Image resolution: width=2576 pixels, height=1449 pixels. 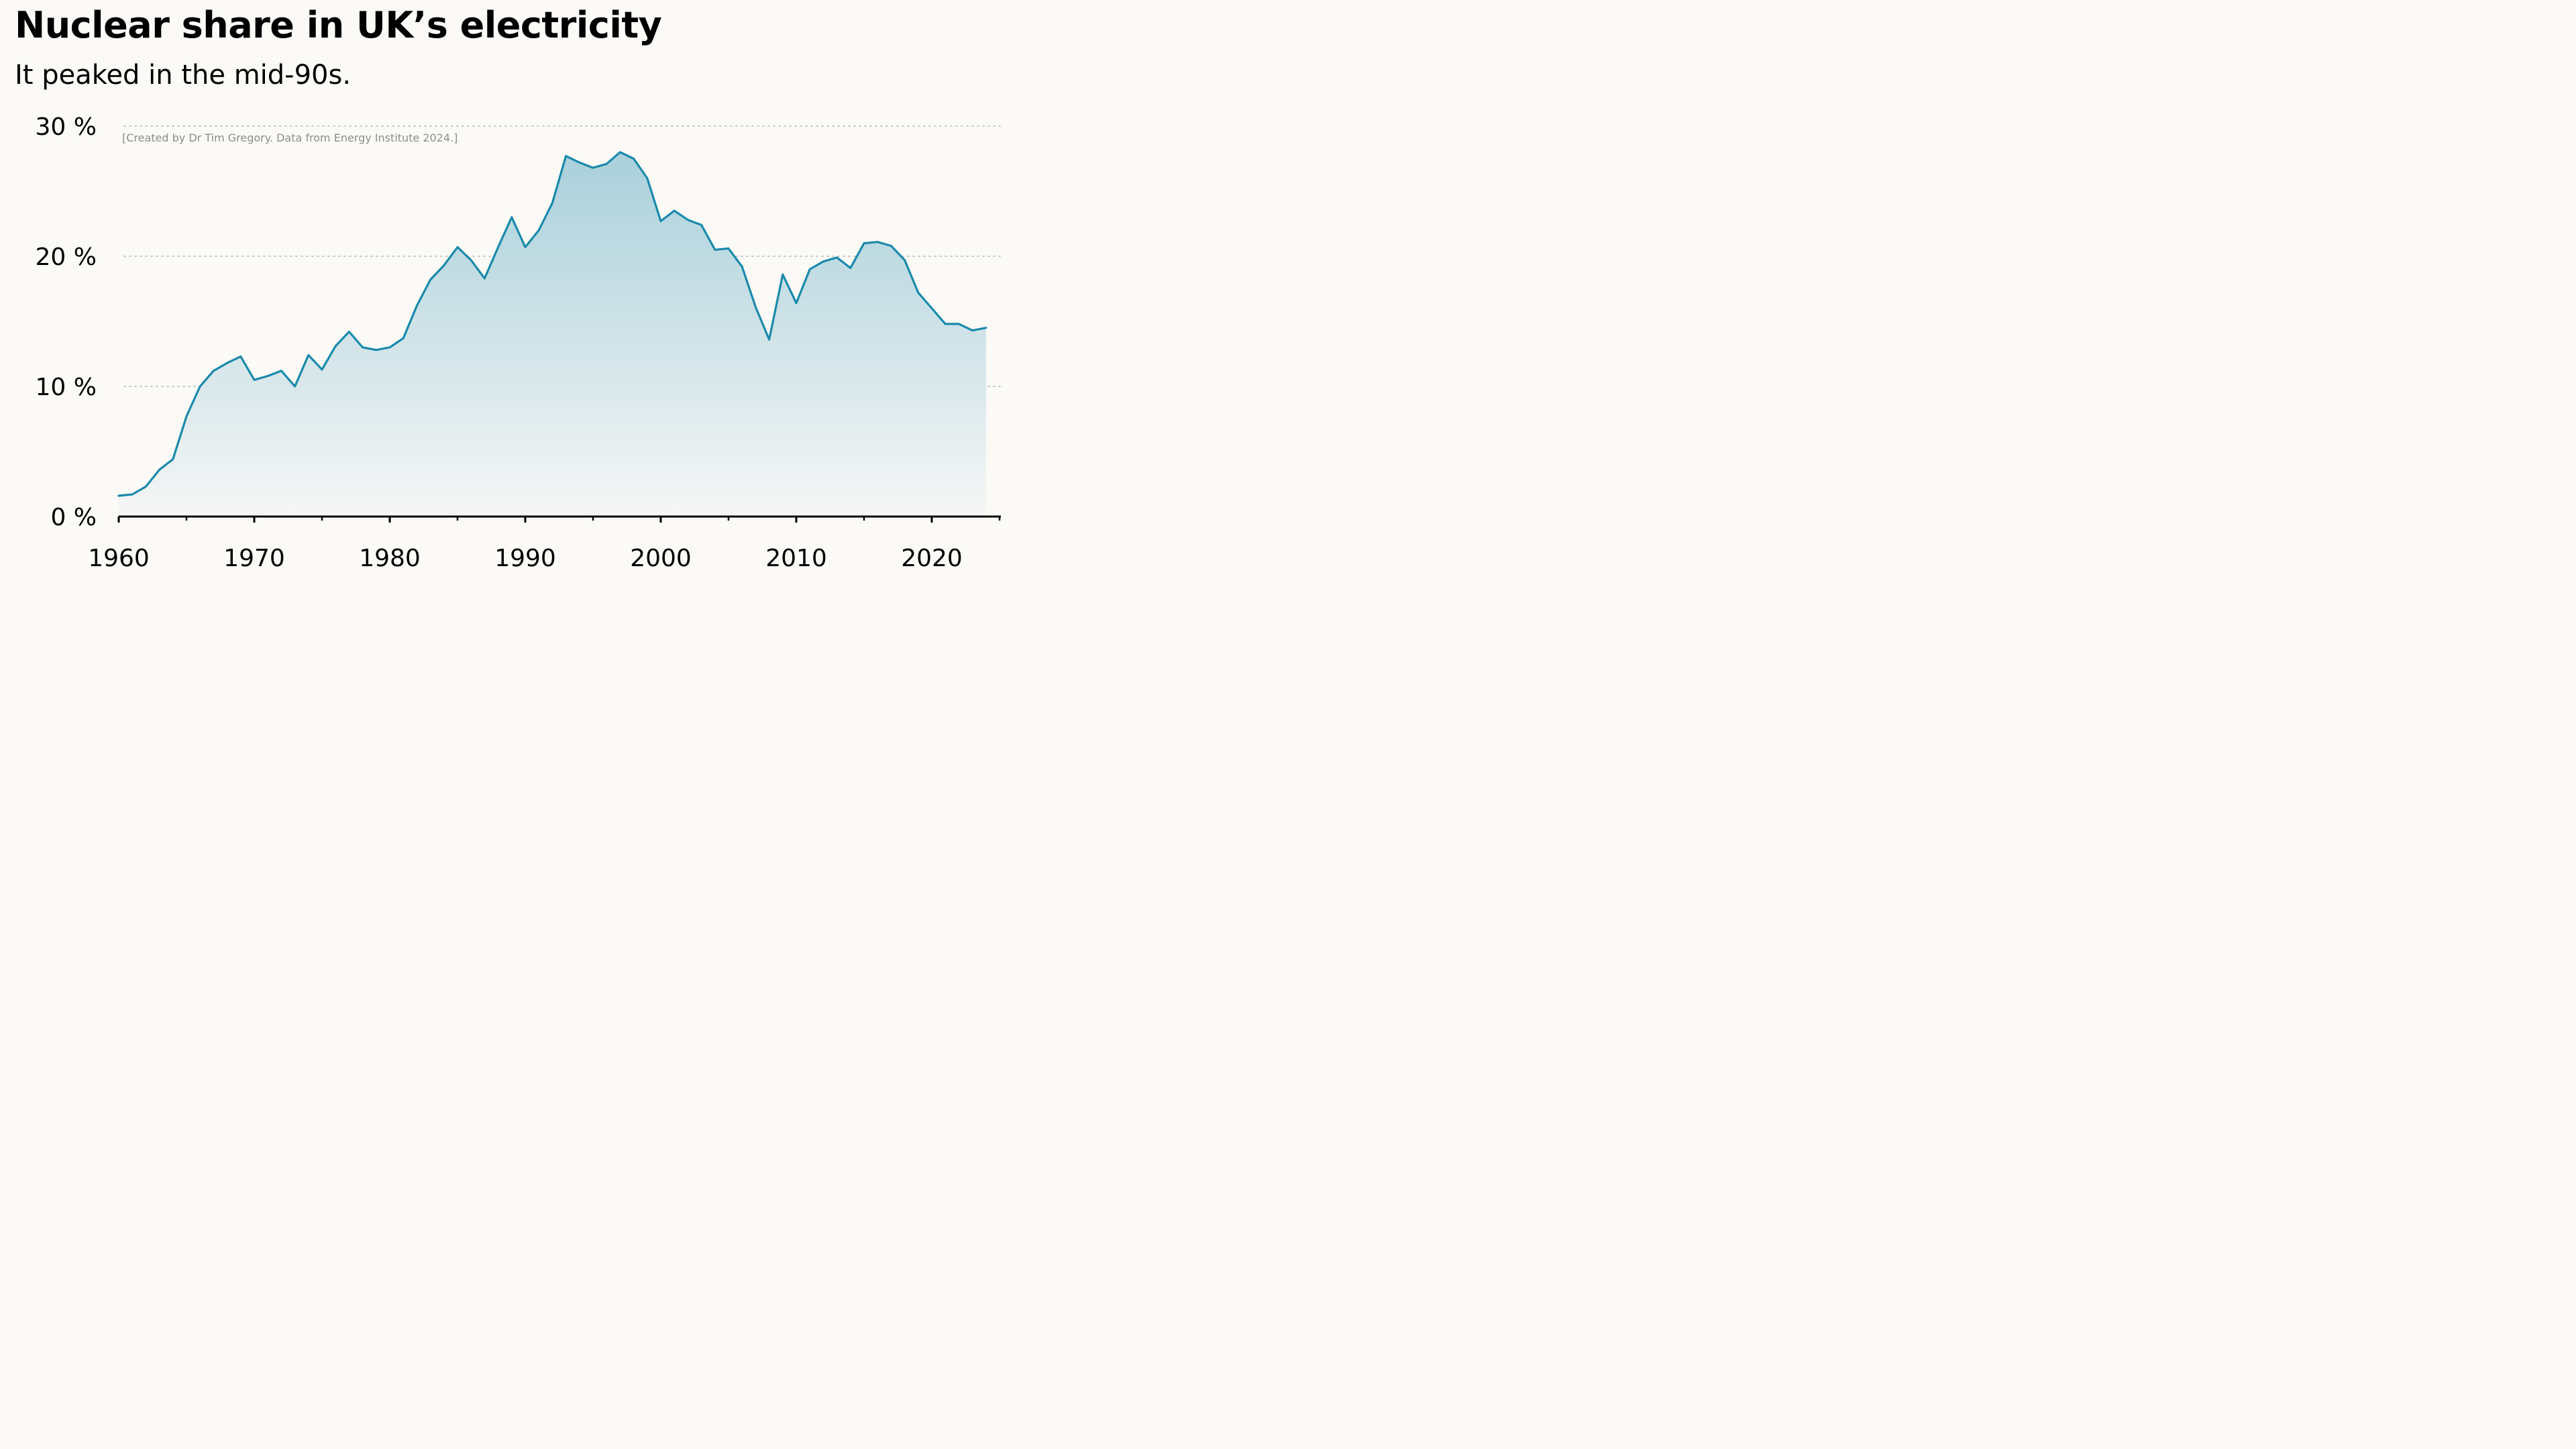 What do you see at coordinates (390, 558) in the screenshot?
I see `x-tick-label-1980: 1980` at bounding box center [390, 558].